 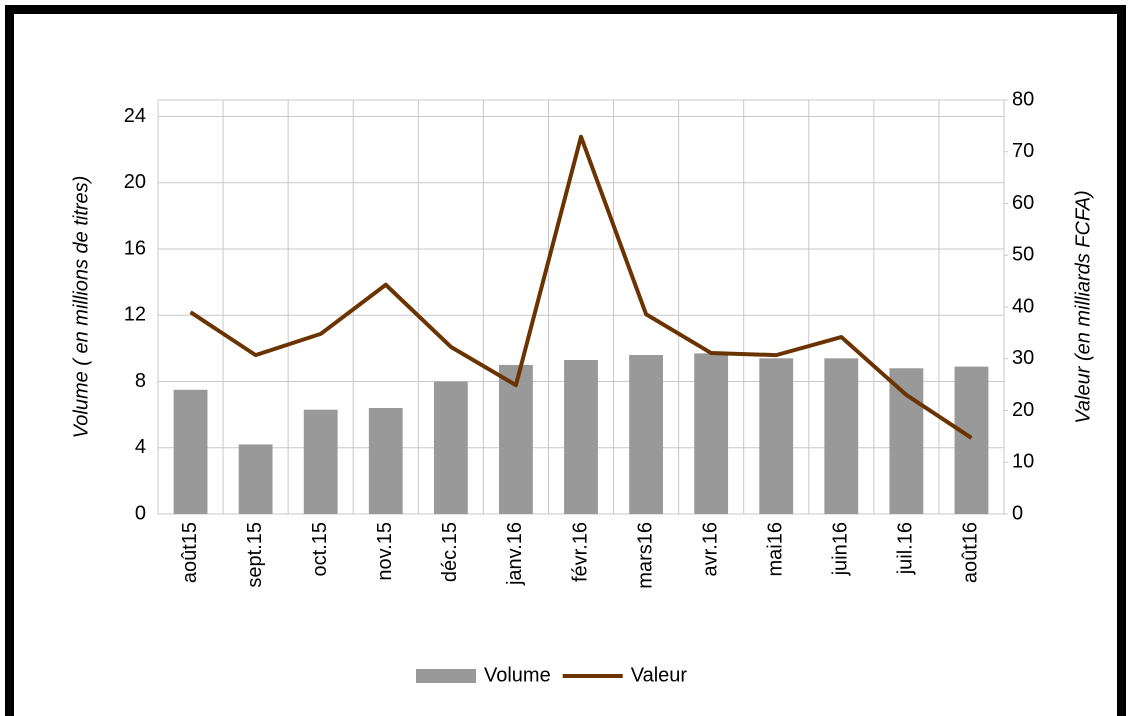 What do you see at coordinates (135, 315) in the screenshot?
I see `y-tick-label: 12` at bounding box center [135, 315].